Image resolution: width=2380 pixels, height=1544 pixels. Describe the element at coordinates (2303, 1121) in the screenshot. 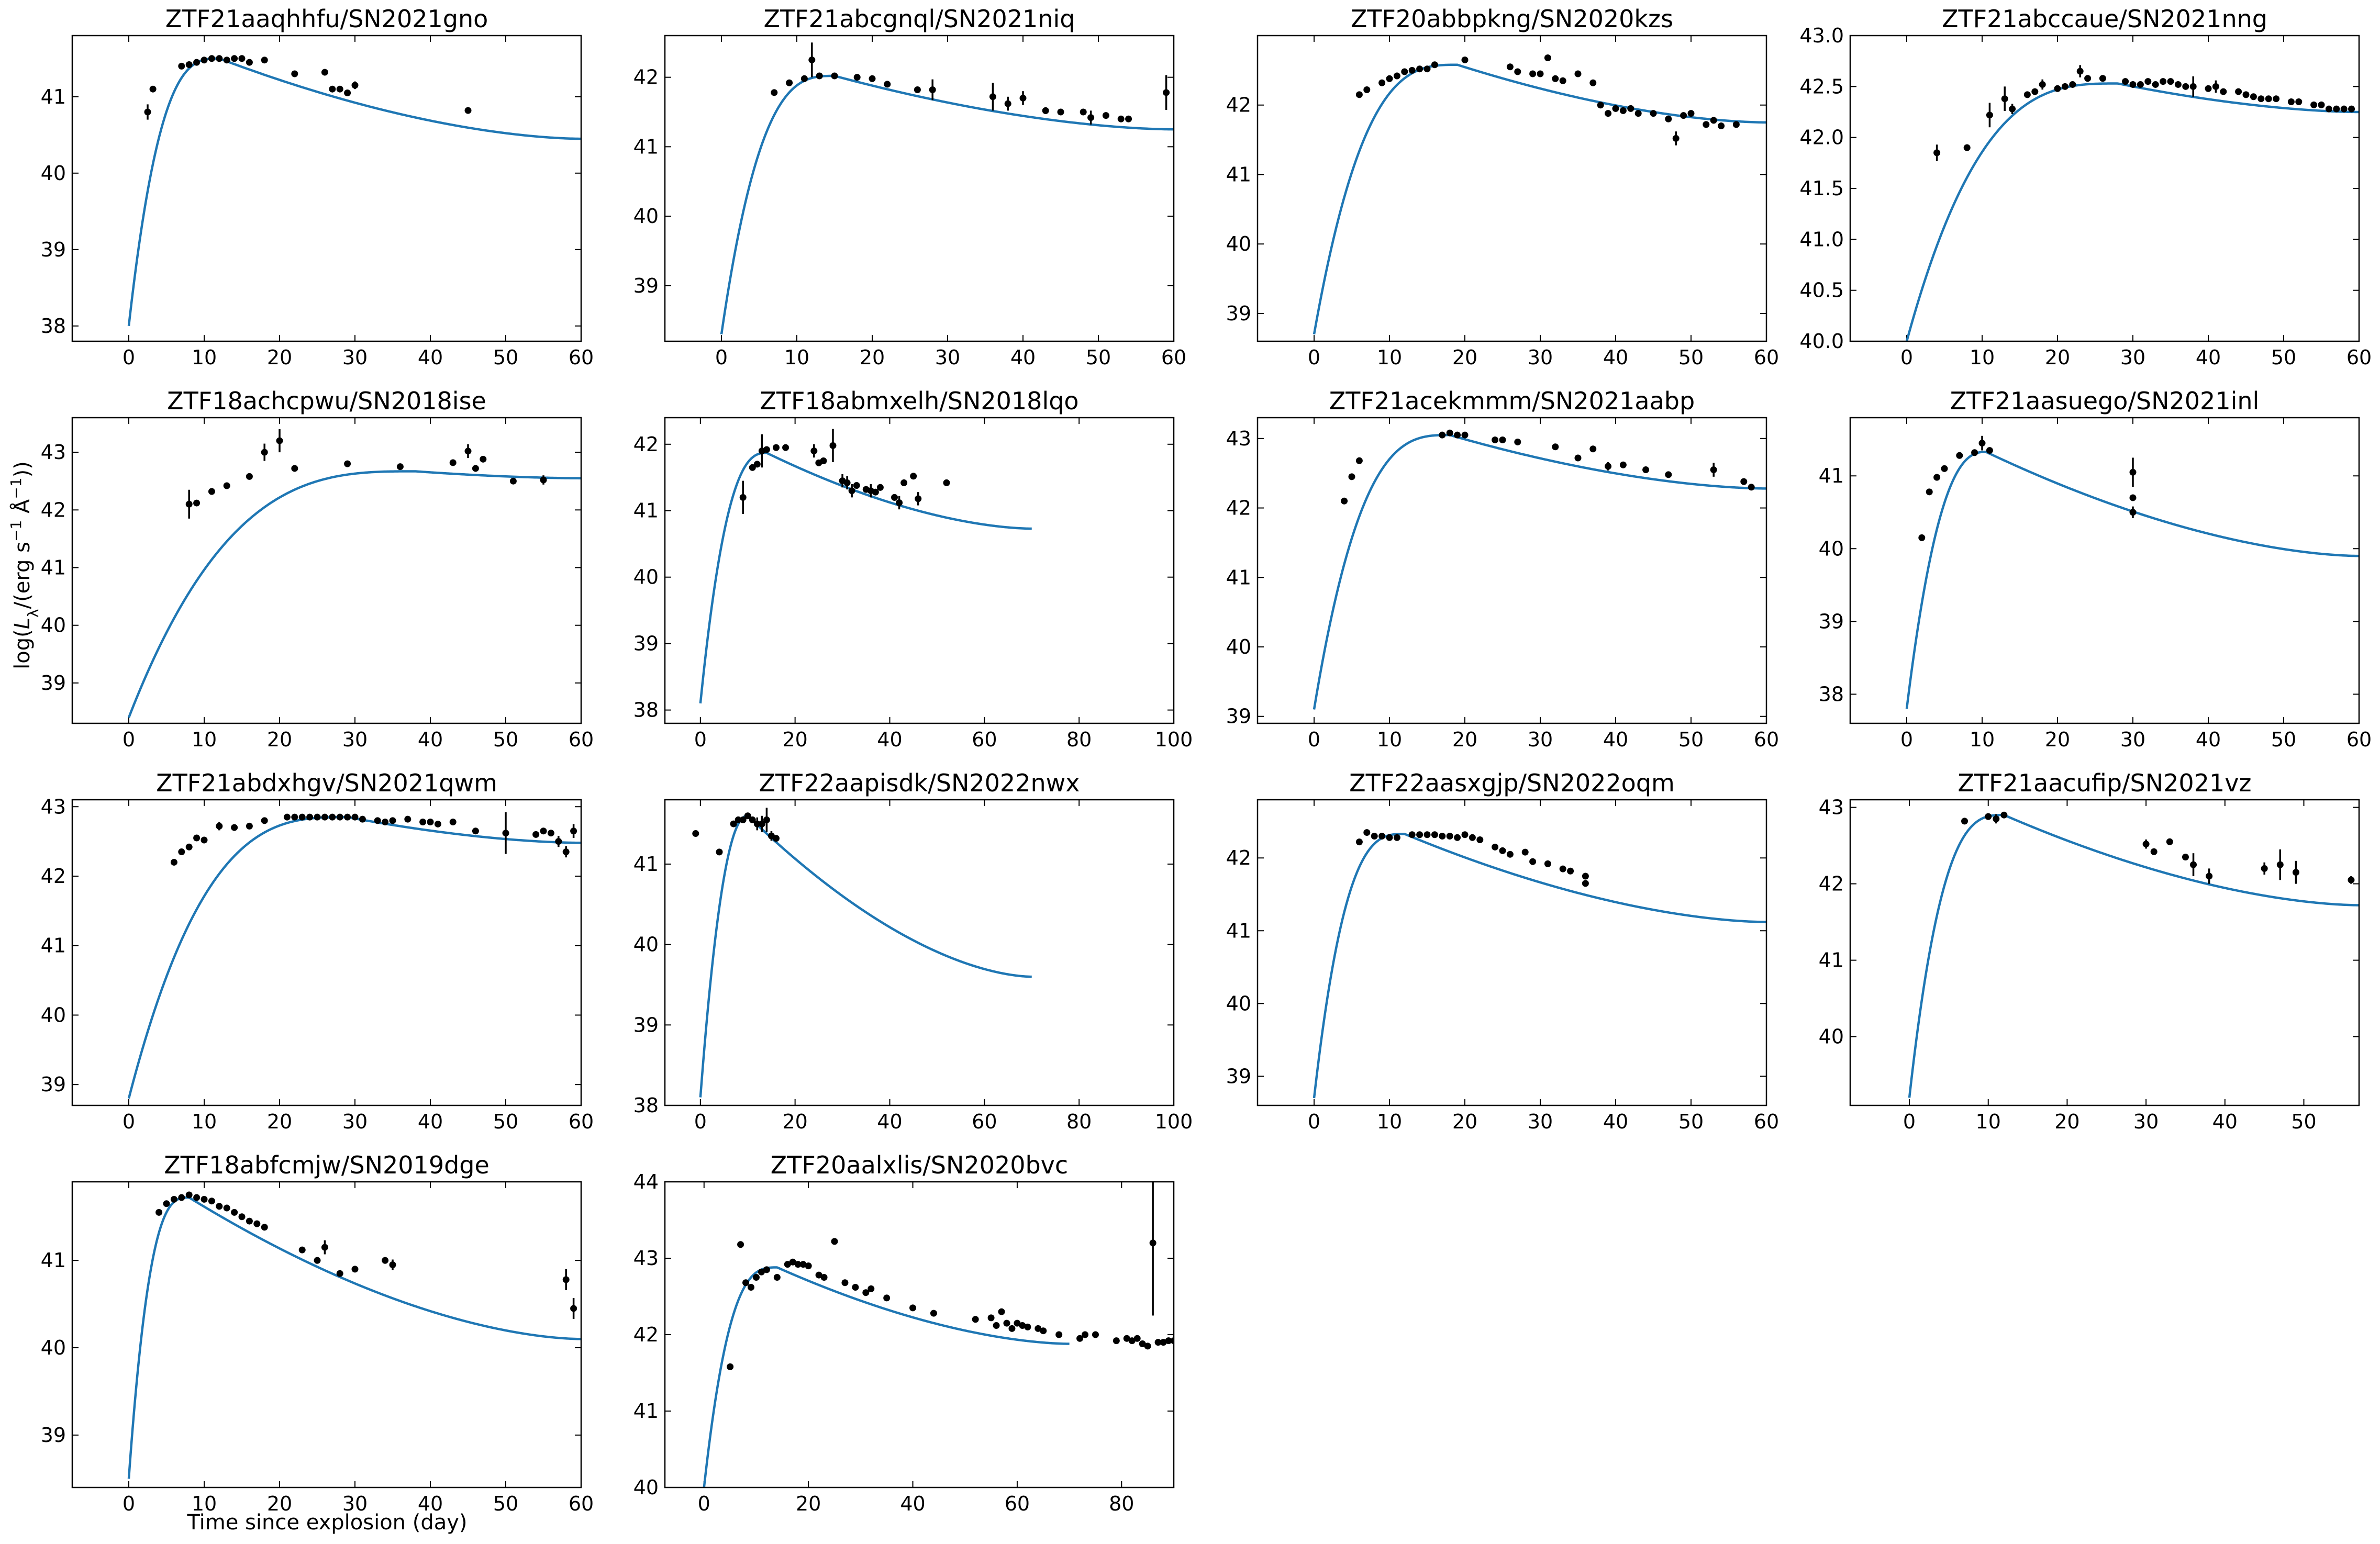

I see `x-tick-label: 50` at that location.